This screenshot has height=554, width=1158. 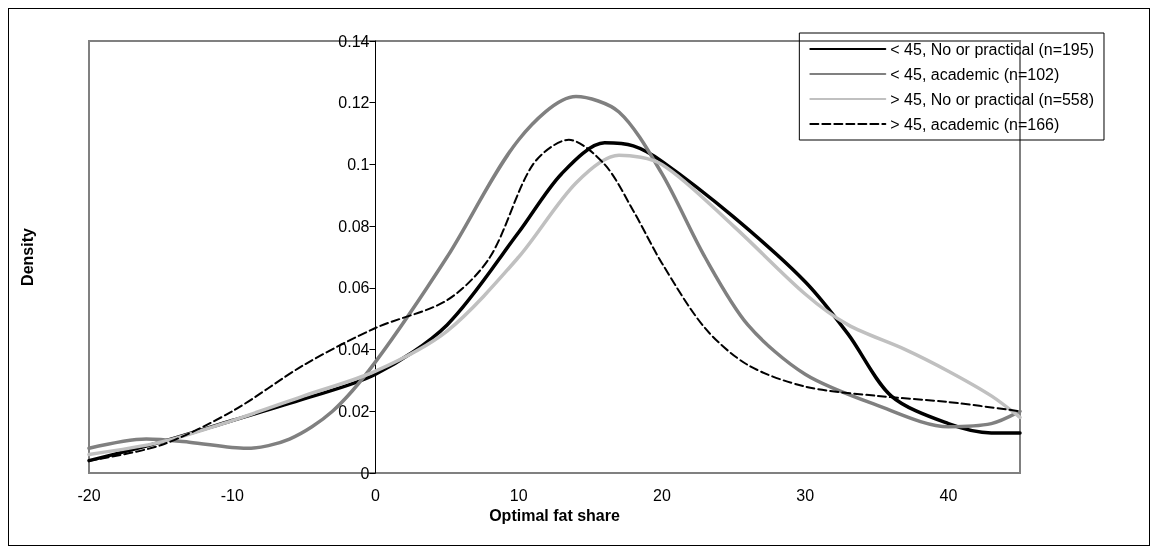 What do you see at coordinates (805, 495) in the screenshot?
I see `x-tick-label: 30` at bounding box center [805, 495].